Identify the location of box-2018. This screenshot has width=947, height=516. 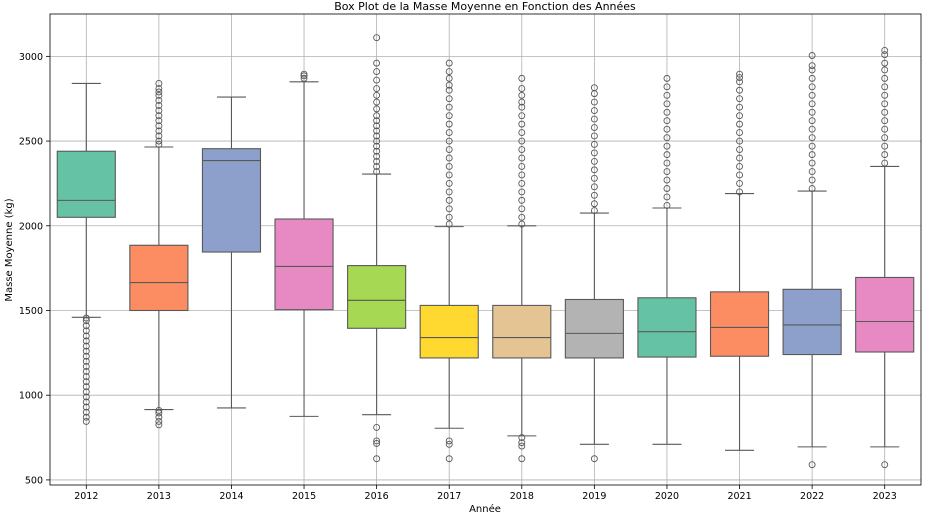
(522, 331).